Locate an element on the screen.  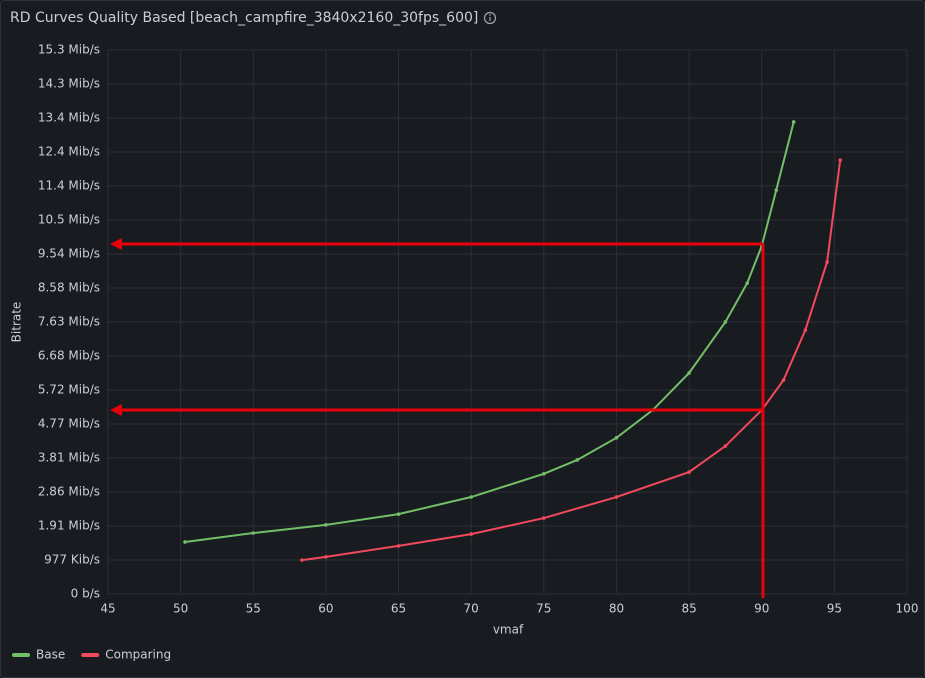
y-tick-label: 11.4 Mib/s is located at coordinates (69, 186).